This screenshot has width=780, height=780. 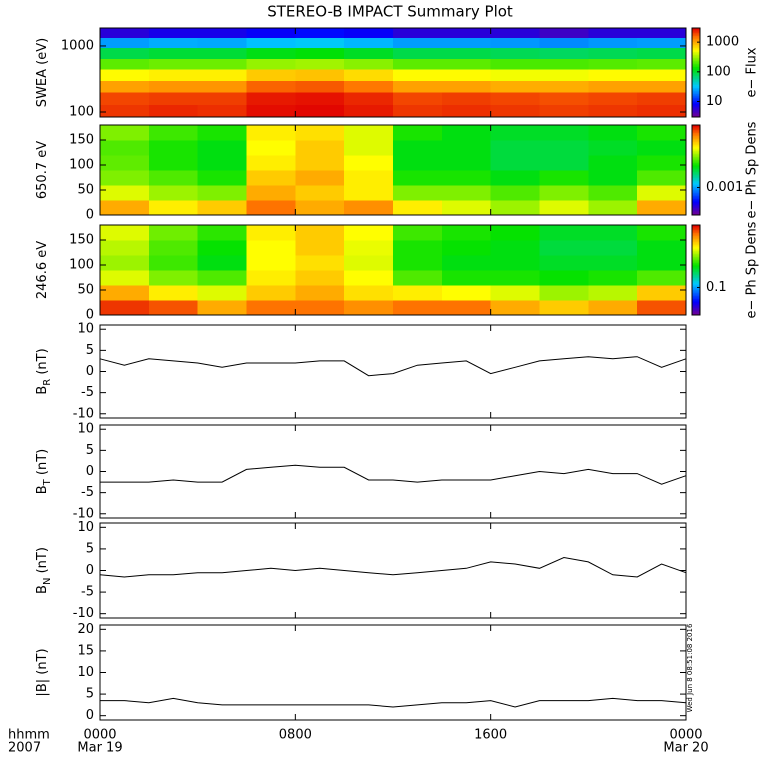 I want to click on y-axis-label-unit: (nT), so click(x=42, y=361).